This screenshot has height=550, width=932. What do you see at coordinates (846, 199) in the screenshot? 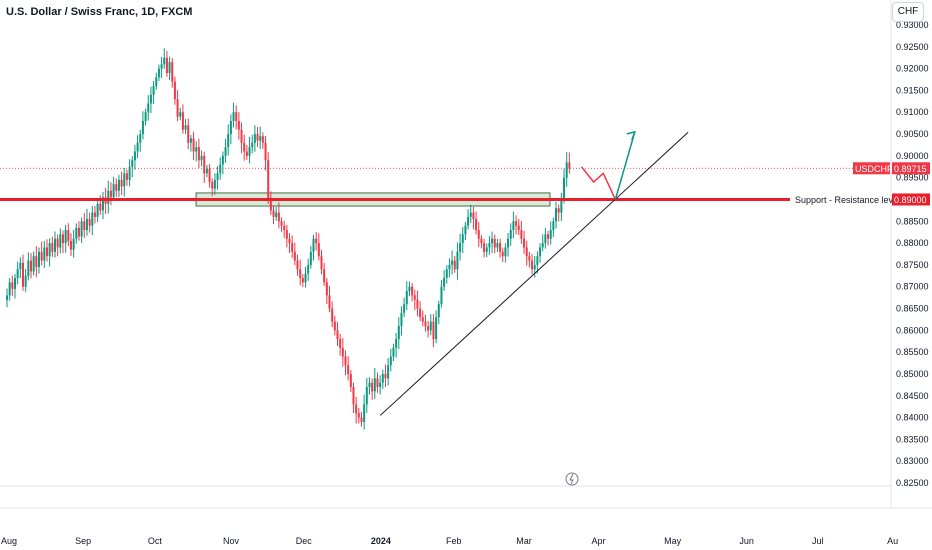
I see `support-level-label: Support - Resistance level` at bounding box center [846, 199].